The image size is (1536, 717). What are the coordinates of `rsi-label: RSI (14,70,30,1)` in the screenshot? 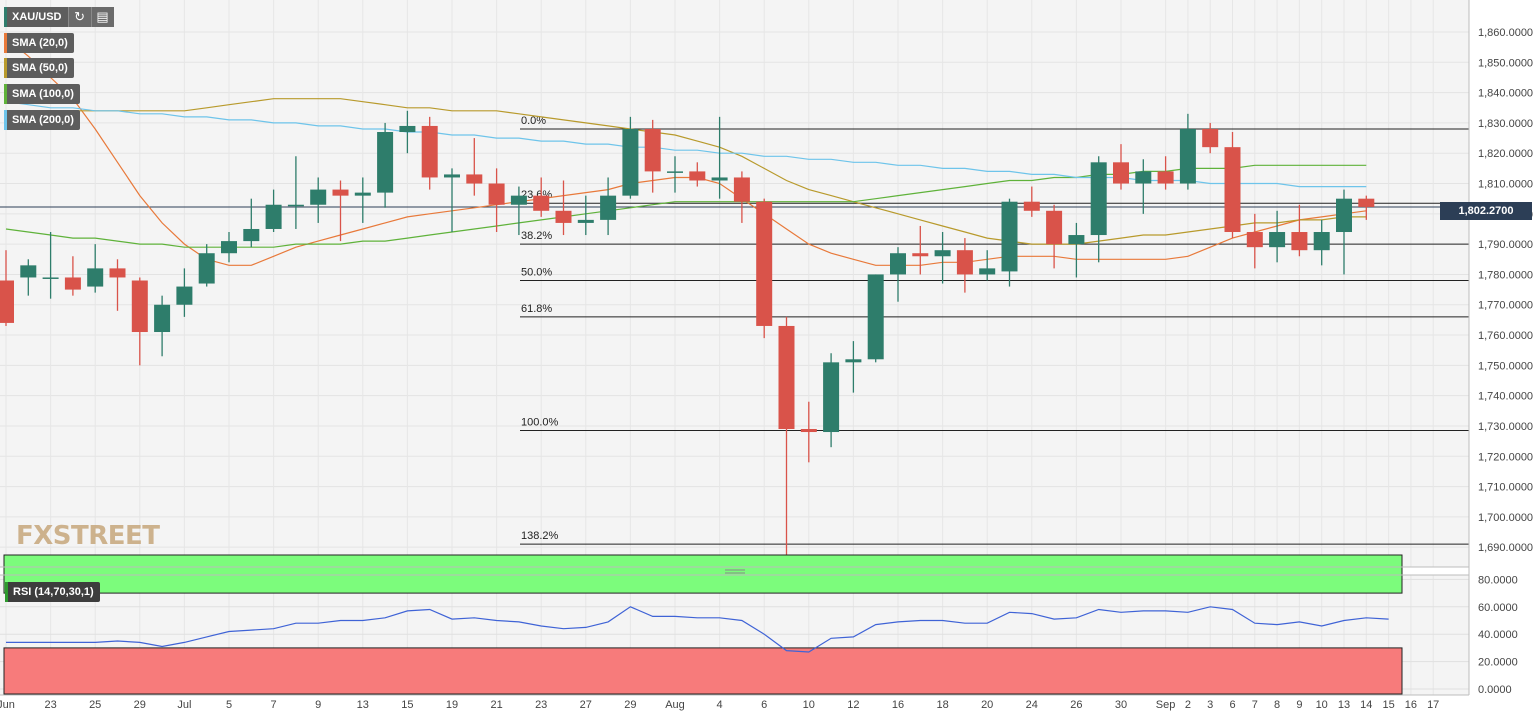 It's located at (52, 592).